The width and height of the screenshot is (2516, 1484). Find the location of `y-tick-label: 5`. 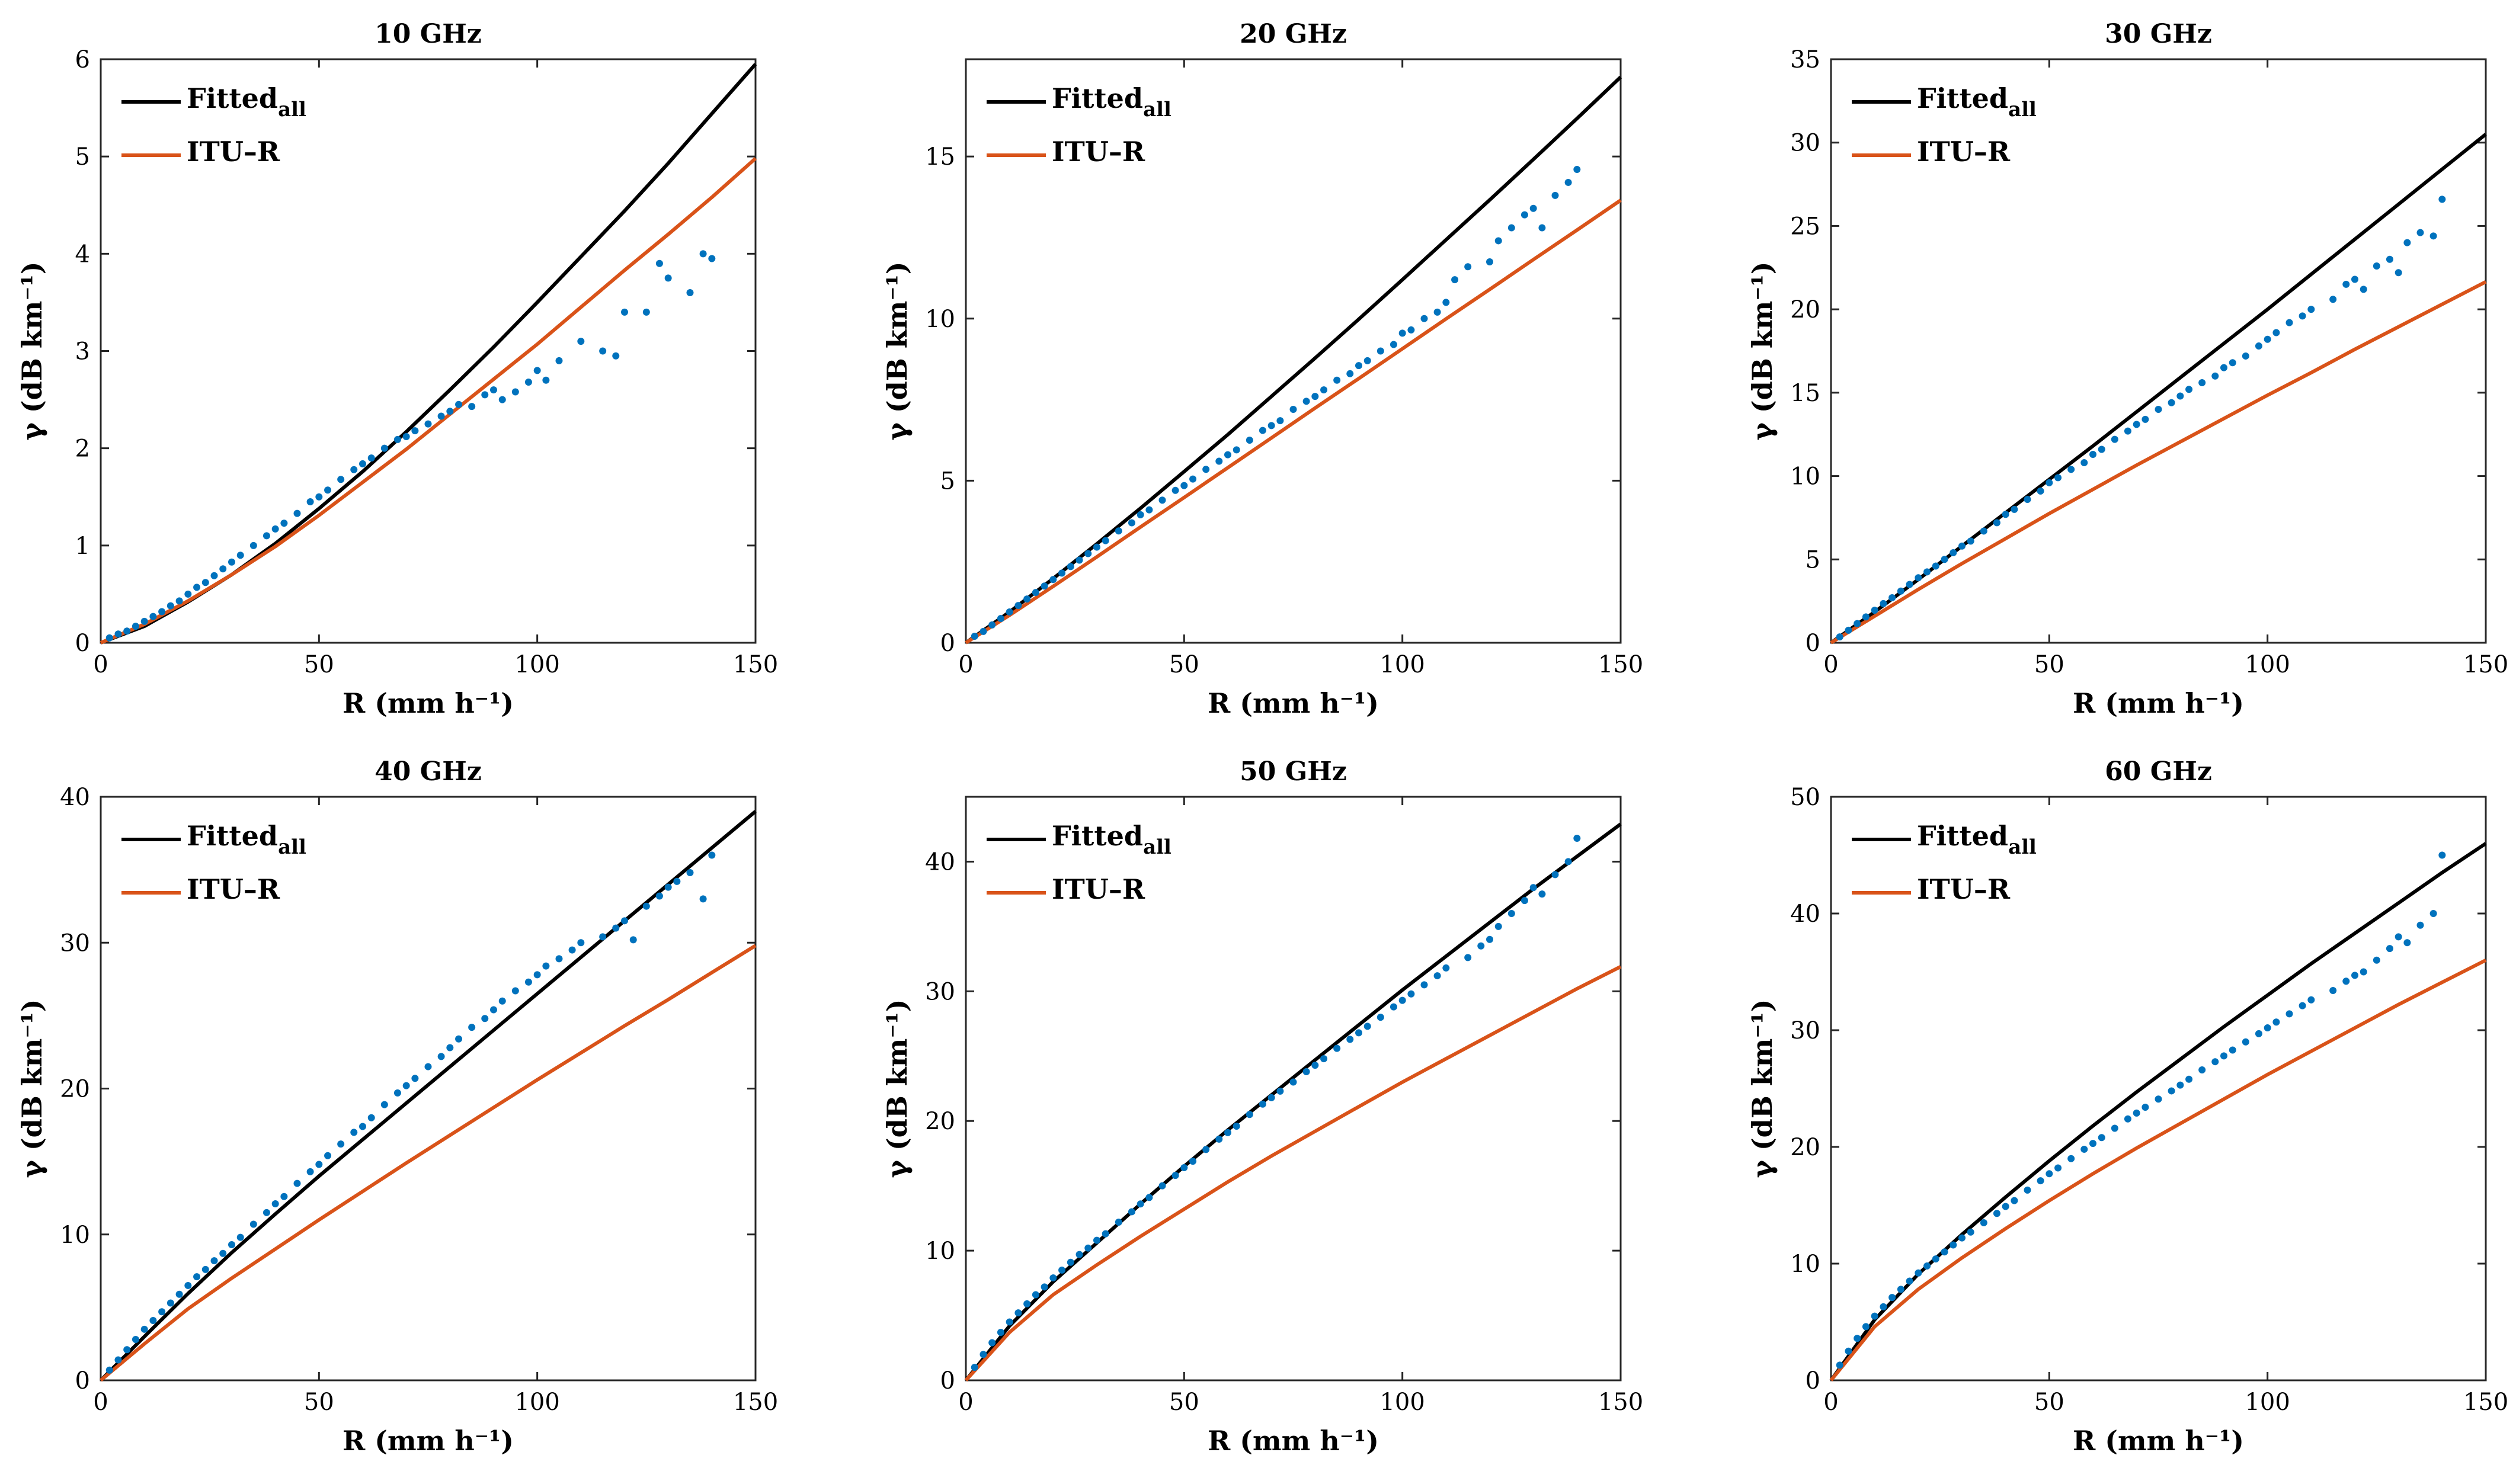

y-tick-label: 5 is located at coordinates (1813, 559).